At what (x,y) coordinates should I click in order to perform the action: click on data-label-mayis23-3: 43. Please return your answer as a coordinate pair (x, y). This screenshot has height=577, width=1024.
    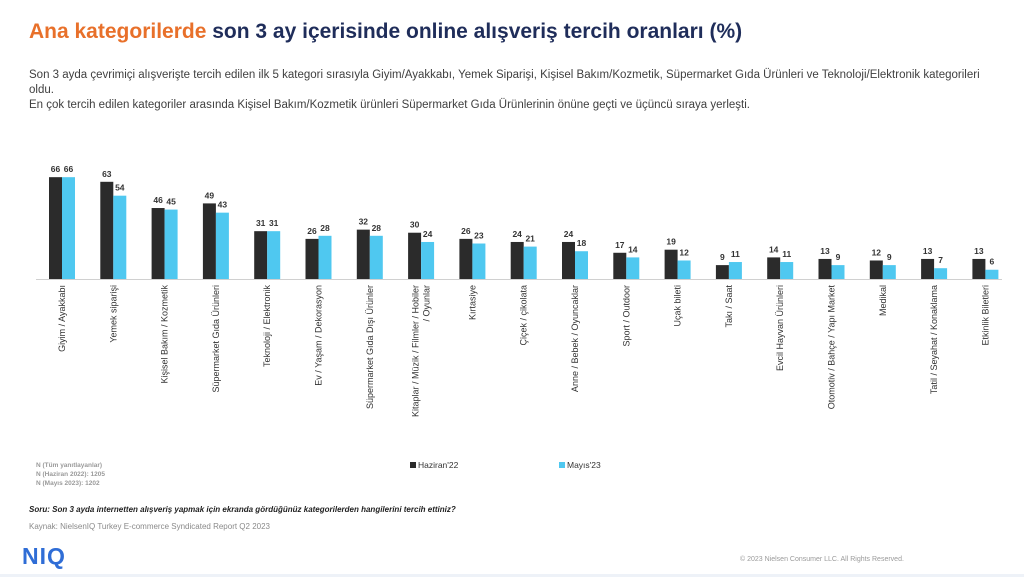
    Looking at the image, I should click on (223, 205).